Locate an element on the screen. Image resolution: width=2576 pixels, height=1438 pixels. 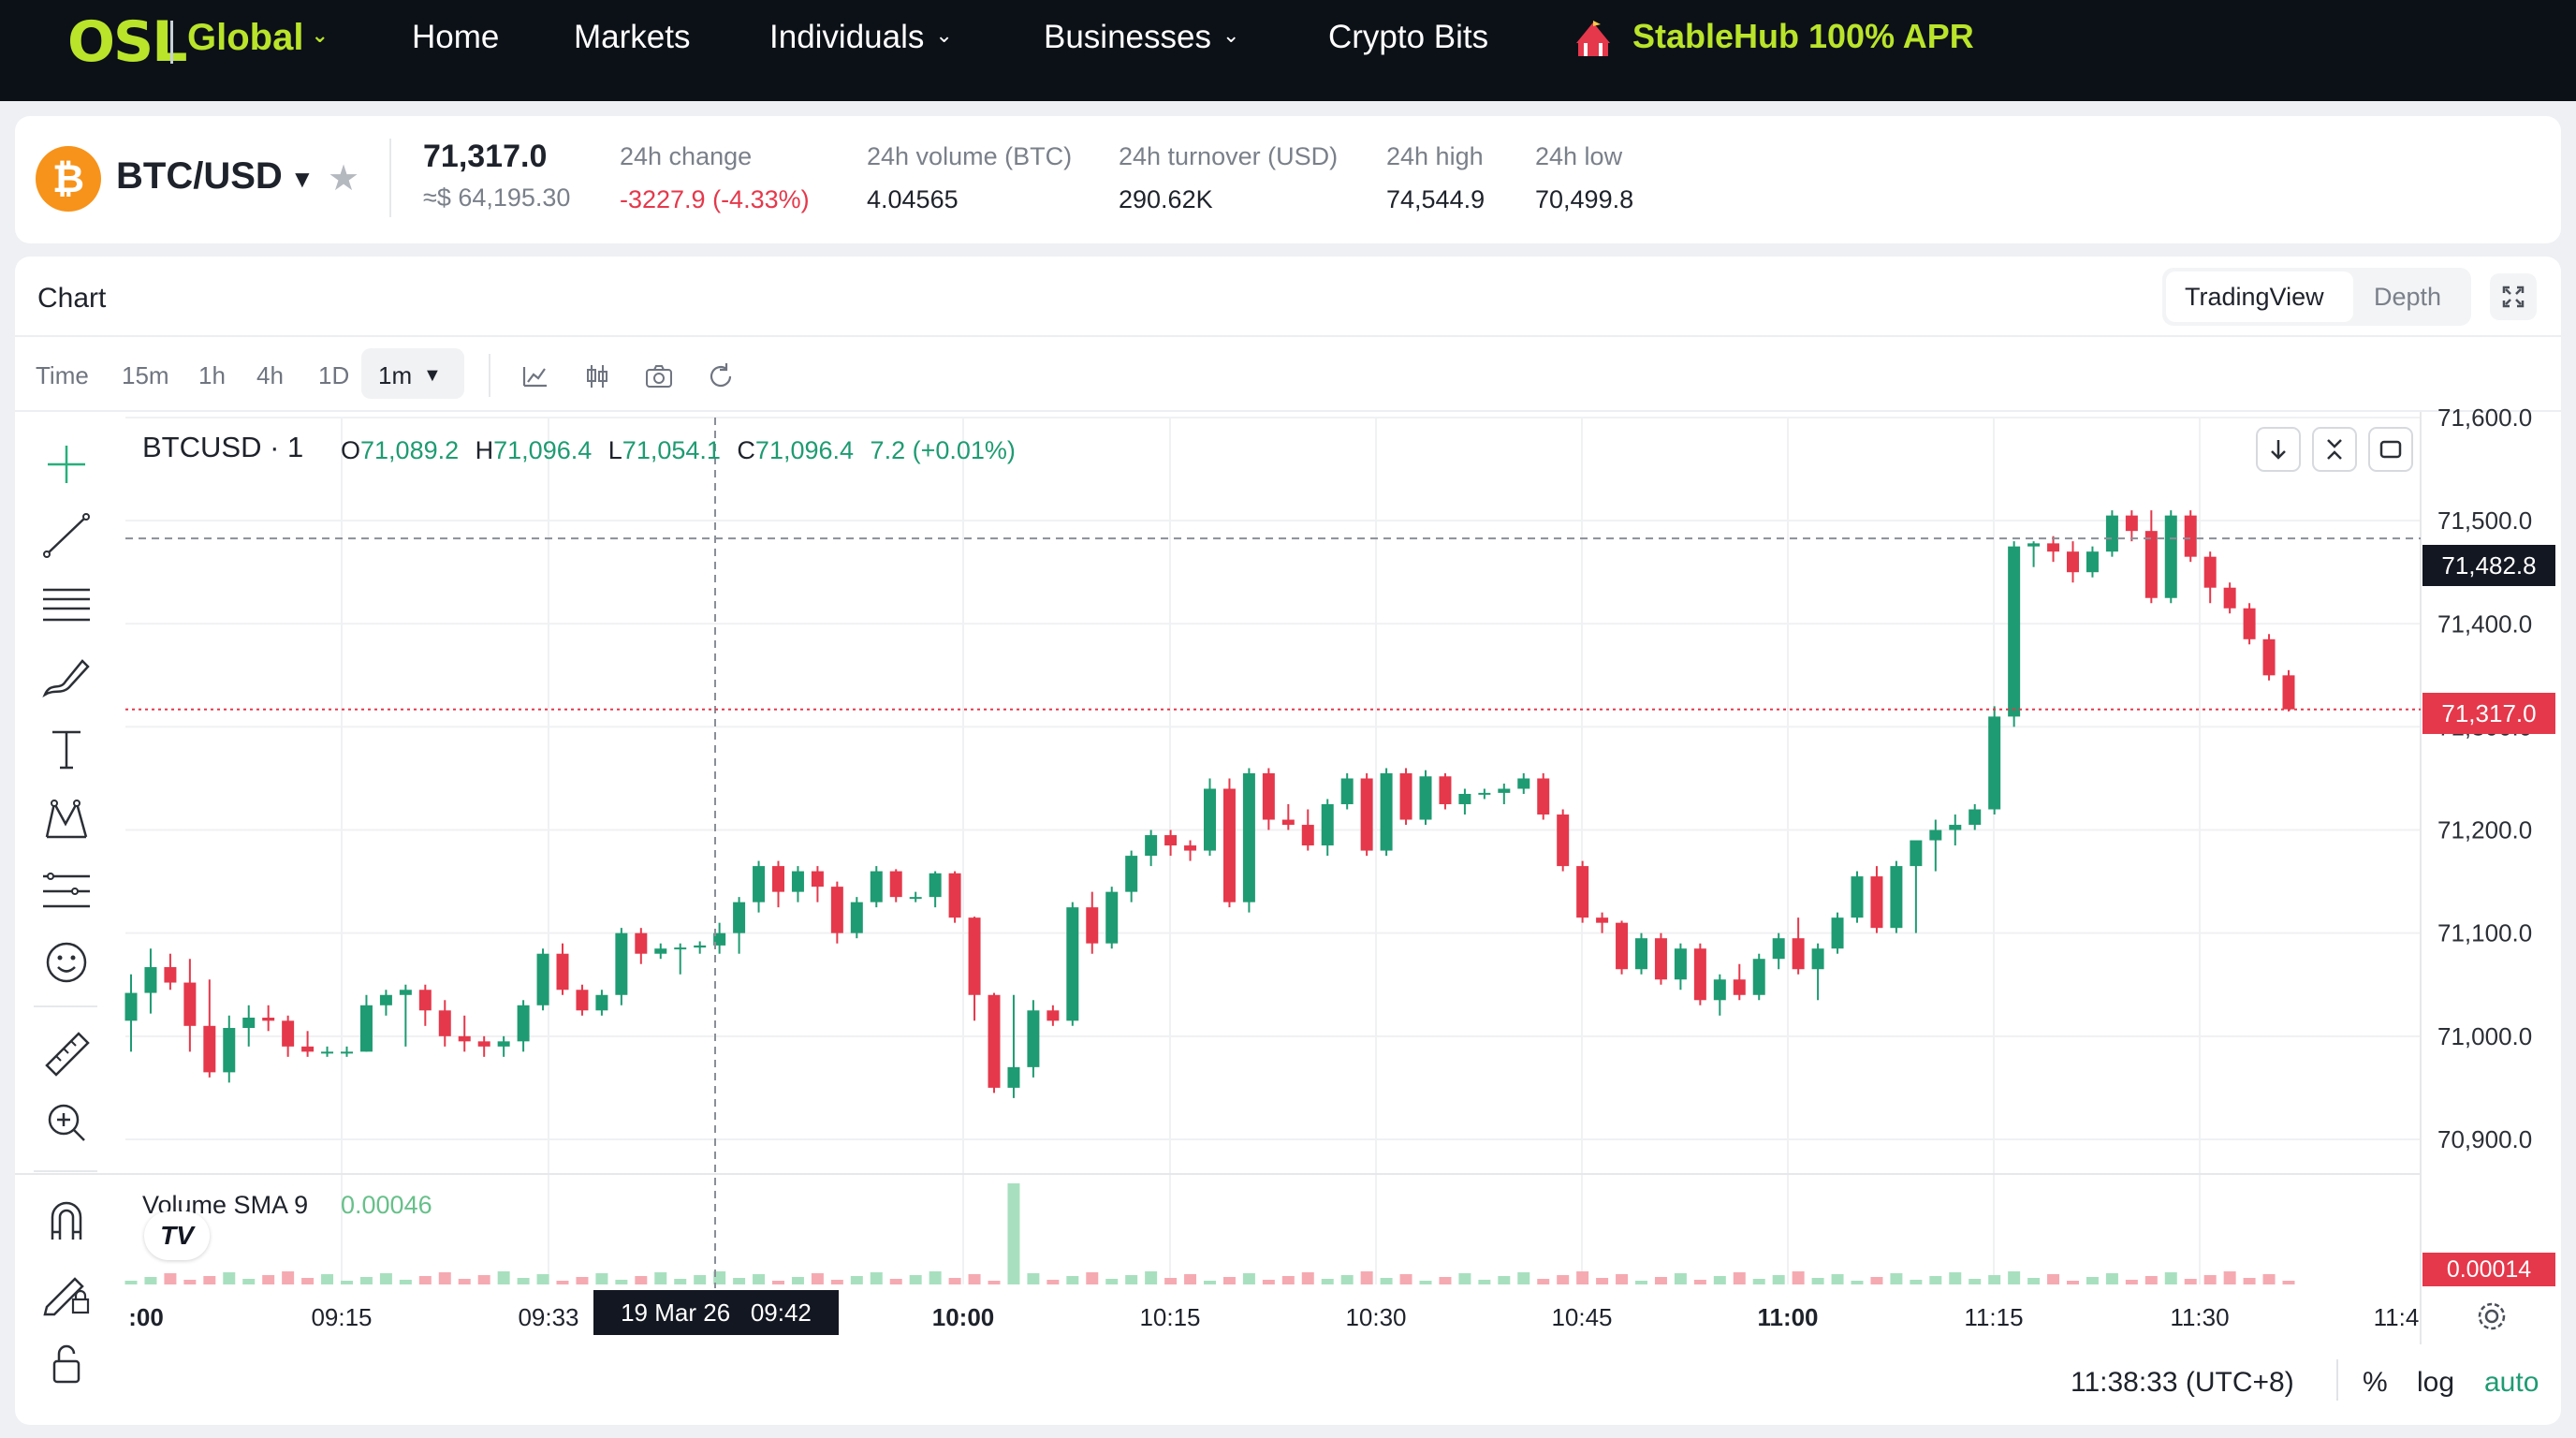
fullscreen-icon is located at coordinates (2513, 296).